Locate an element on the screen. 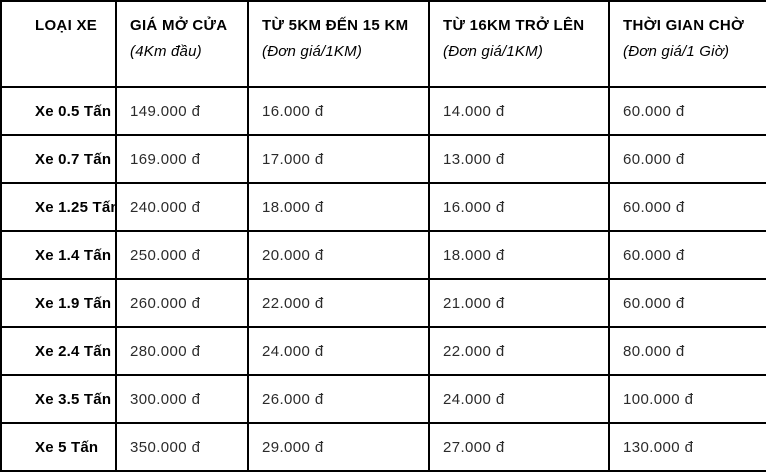 The height and width of the screenshot is (473, 766). vehicle-type-cell: Xe 1.25 Tấn is located at coordinates (58, 207).